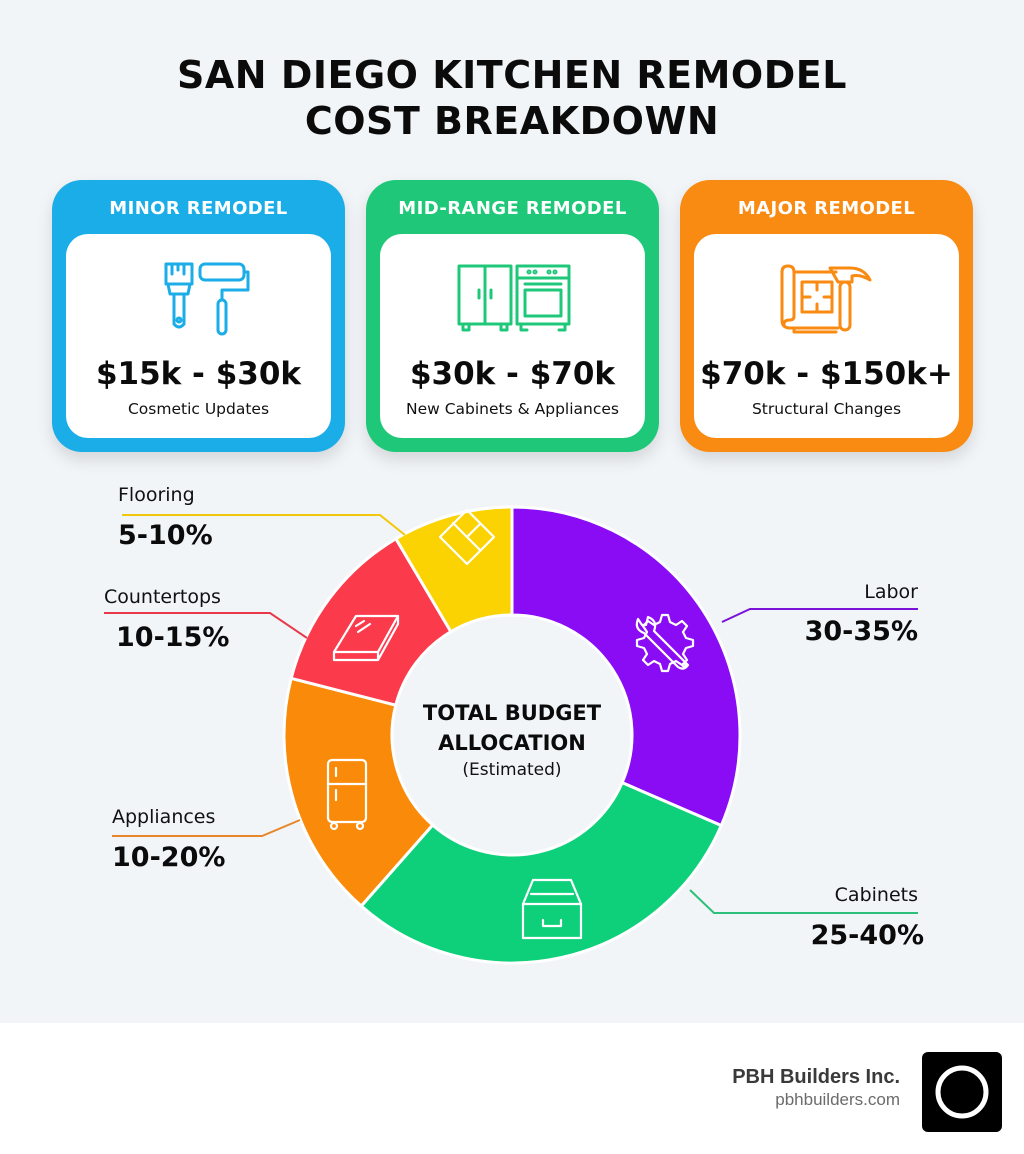  Describe the element at coordinates (837, 1099) in the screenshot. I see `footer-website-link: pbhbuilders.com` at that location.